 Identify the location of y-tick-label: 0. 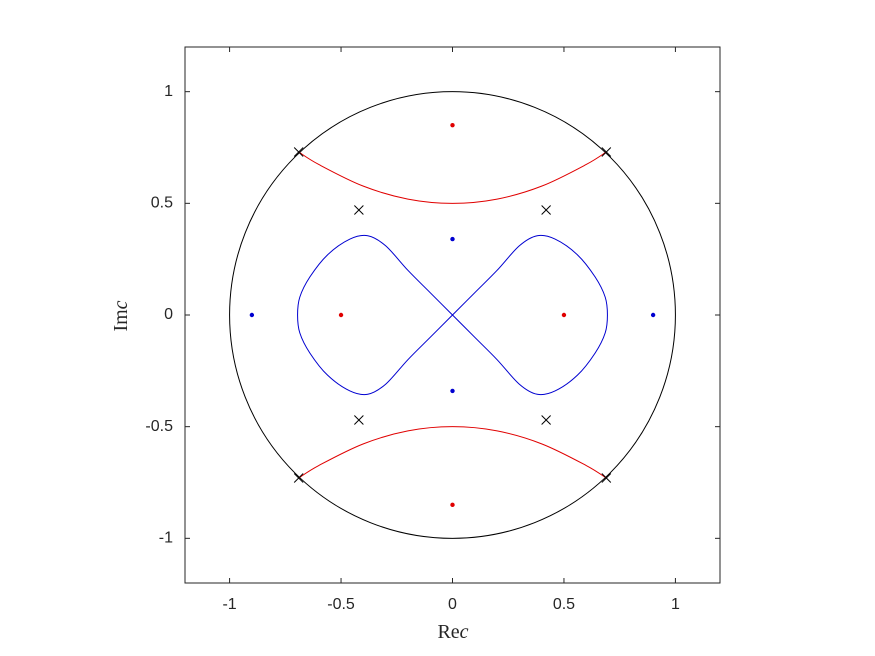
(168, 314).